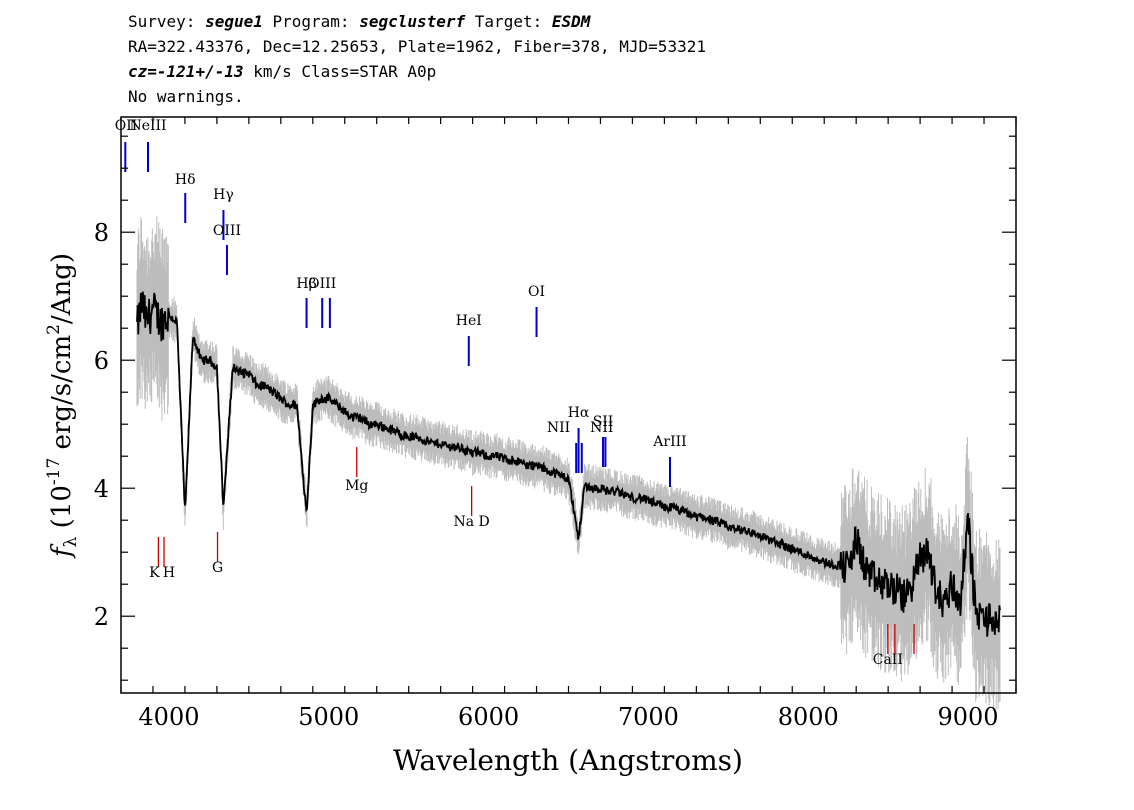  What do you see at coordinates (154, 573) in the screenshot?
I see `label-K: K` at bounding box center [154, 573].